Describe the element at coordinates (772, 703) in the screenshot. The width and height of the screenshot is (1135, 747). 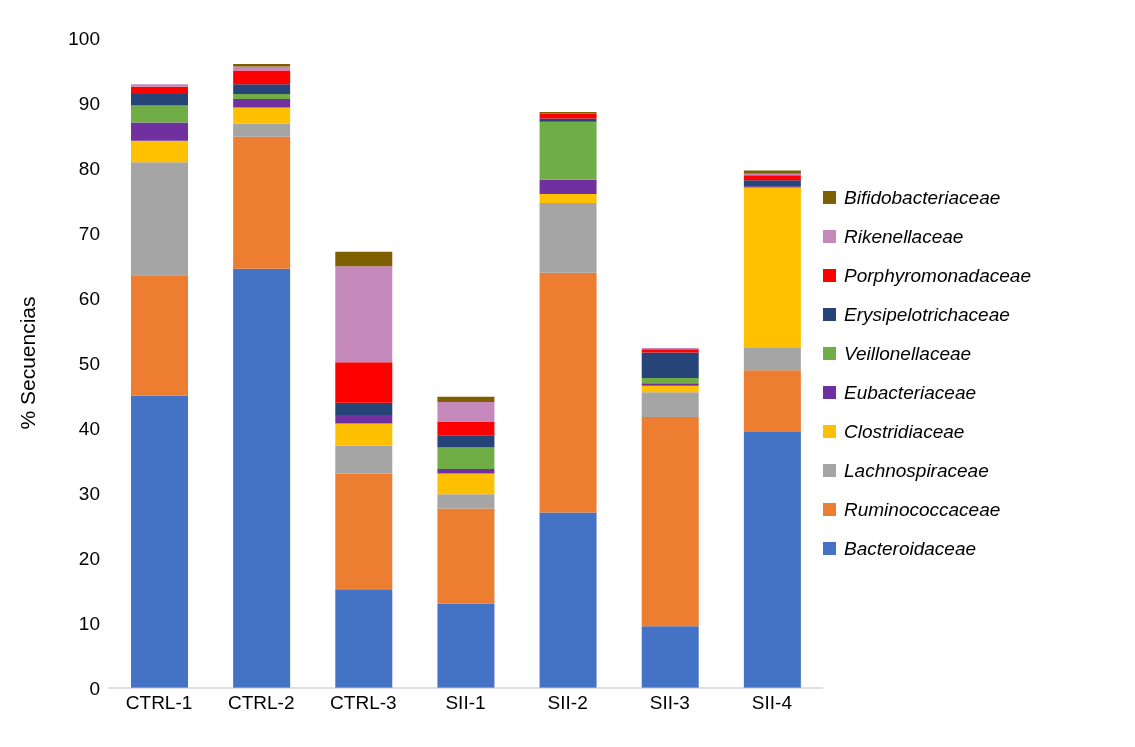
I see `x-tick-label: SII-4` at that location.